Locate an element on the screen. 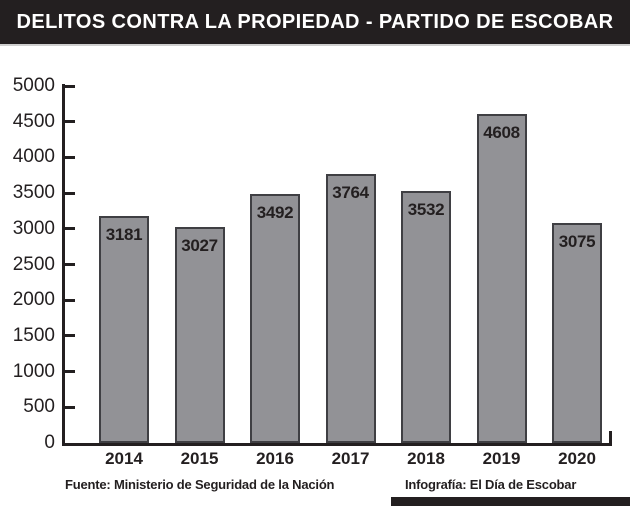 The image size is (630, 506). y-axis-tick-label: 0 is located at coordinates (49, 442).